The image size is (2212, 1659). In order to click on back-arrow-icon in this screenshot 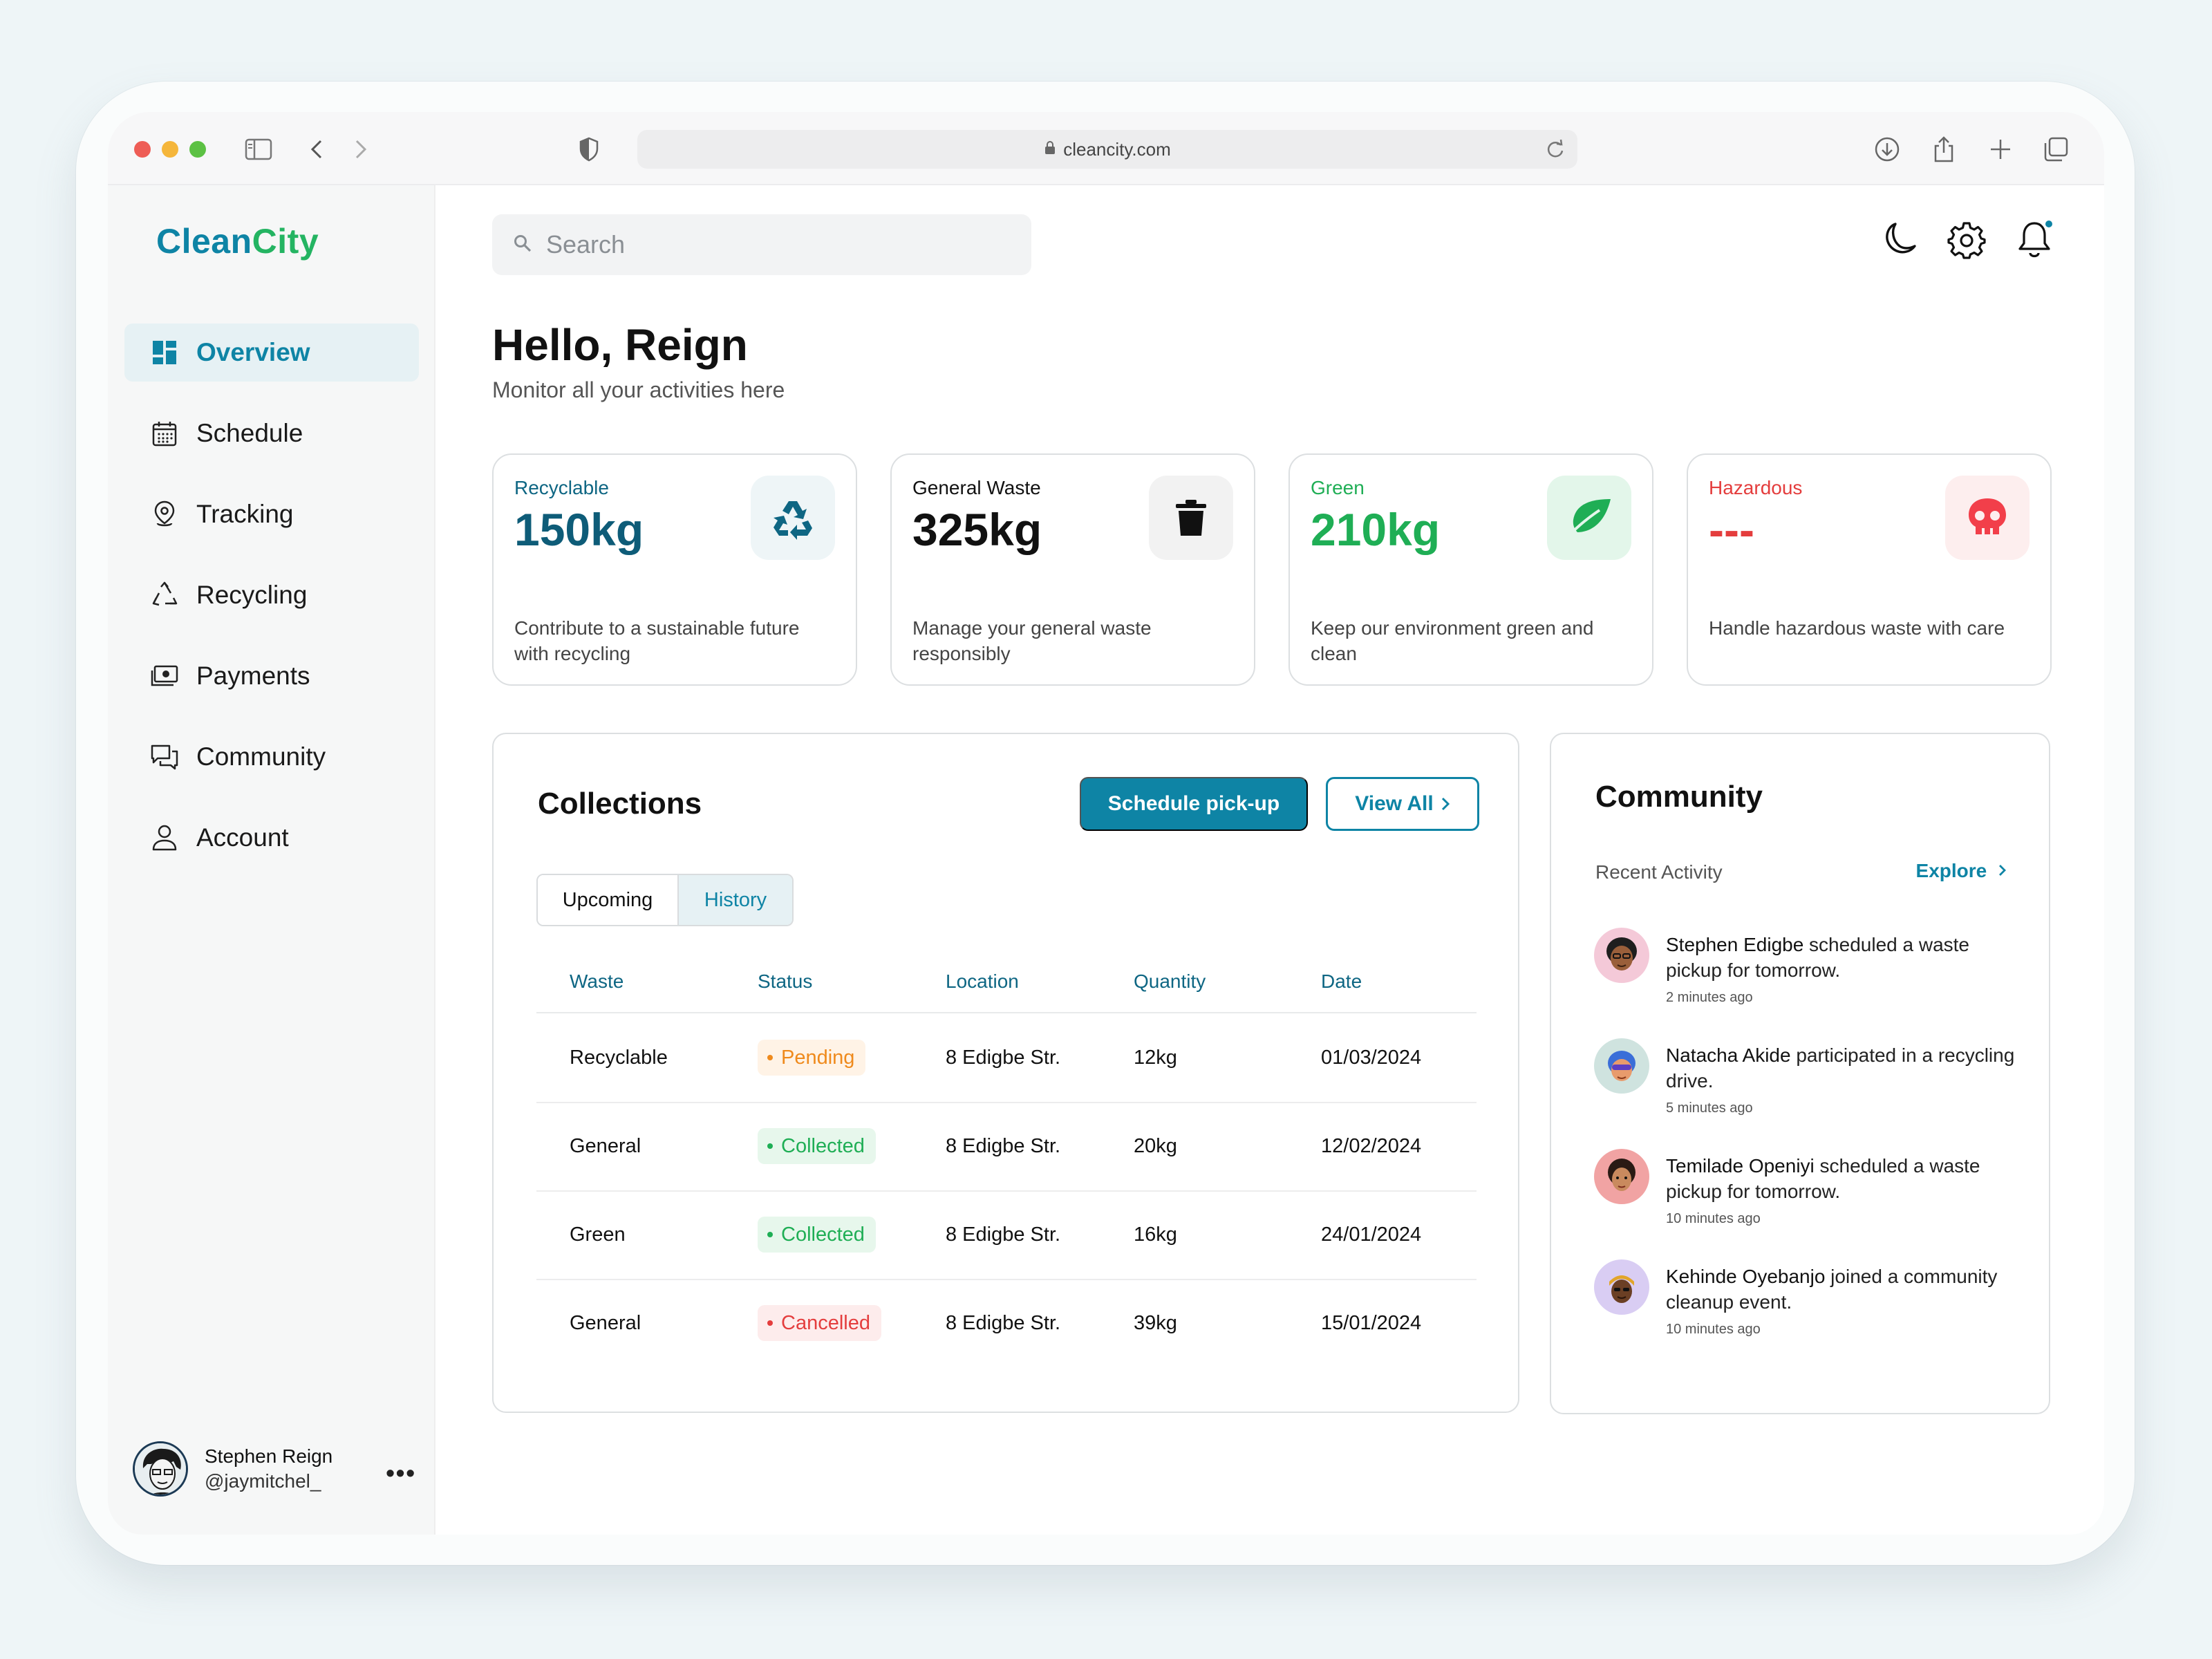, I will do `click(316, 150)`.